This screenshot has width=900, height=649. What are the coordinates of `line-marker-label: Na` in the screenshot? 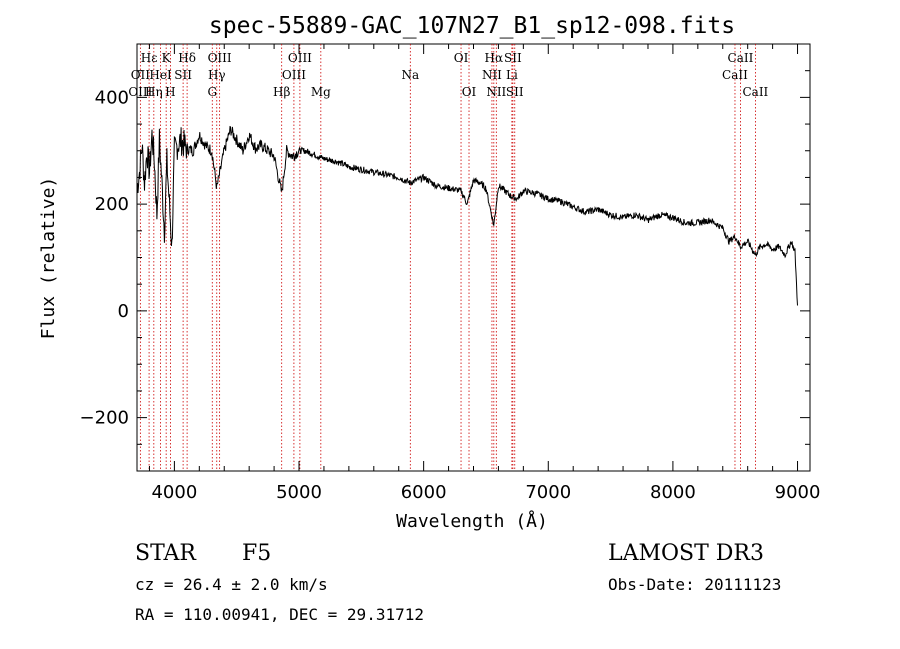 It's located at (410, 75).